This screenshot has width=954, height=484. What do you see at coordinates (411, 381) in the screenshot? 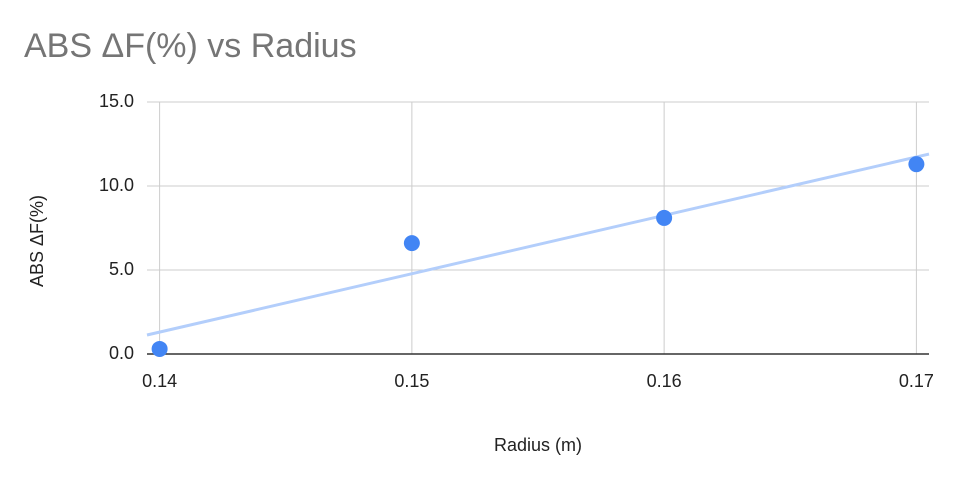
I see `x-tick-label: 0.15` at bounding box center [411, 381].